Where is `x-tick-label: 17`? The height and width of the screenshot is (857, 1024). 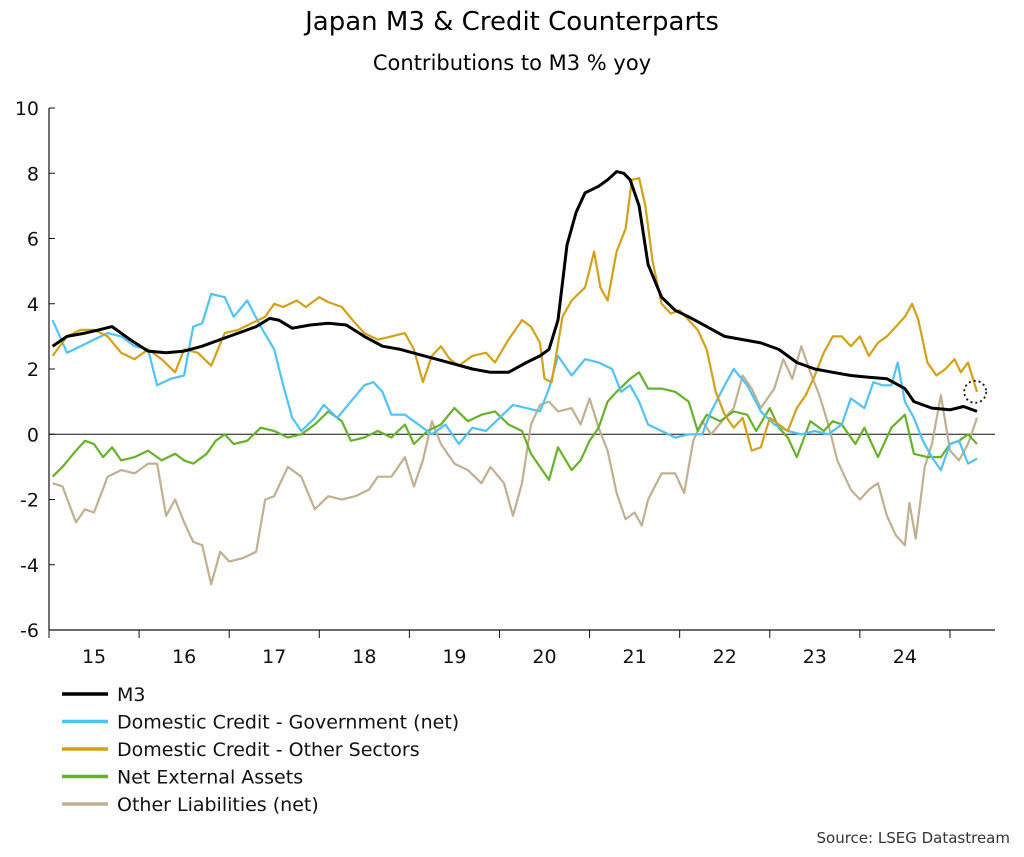 x-tick-label: 17 is located at coordinates (274, 657).